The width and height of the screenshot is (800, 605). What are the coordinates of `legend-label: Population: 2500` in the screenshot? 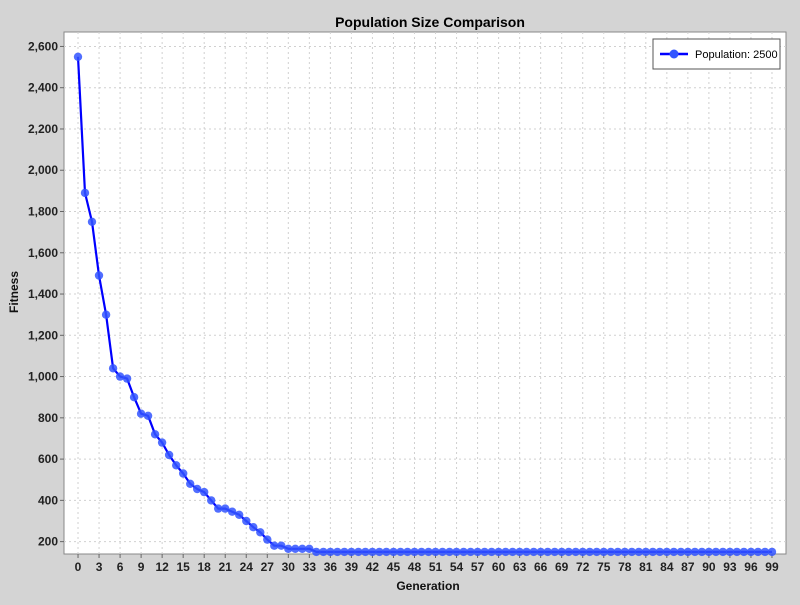 It's located at (736, 55).